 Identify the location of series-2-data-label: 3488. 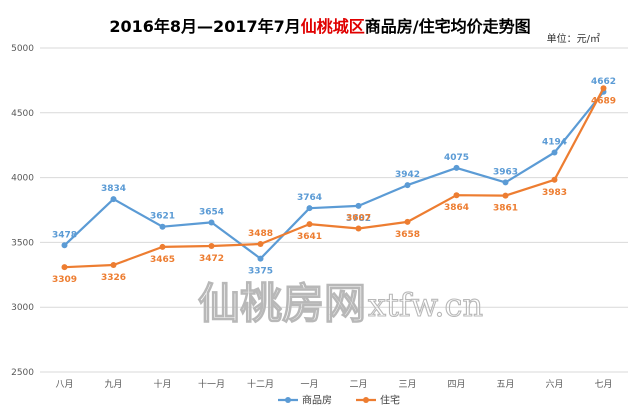
(260, 234).